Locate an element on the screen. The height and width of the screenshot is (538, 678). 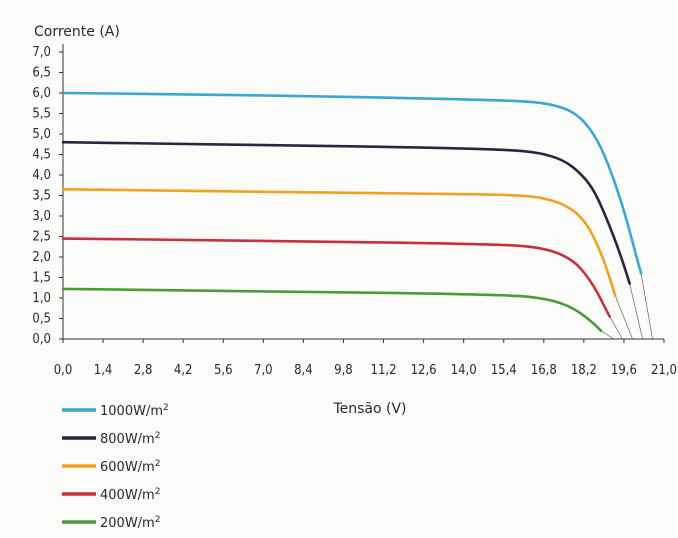
x-tick-label: 5,6 is located at coordinates (223, 370).